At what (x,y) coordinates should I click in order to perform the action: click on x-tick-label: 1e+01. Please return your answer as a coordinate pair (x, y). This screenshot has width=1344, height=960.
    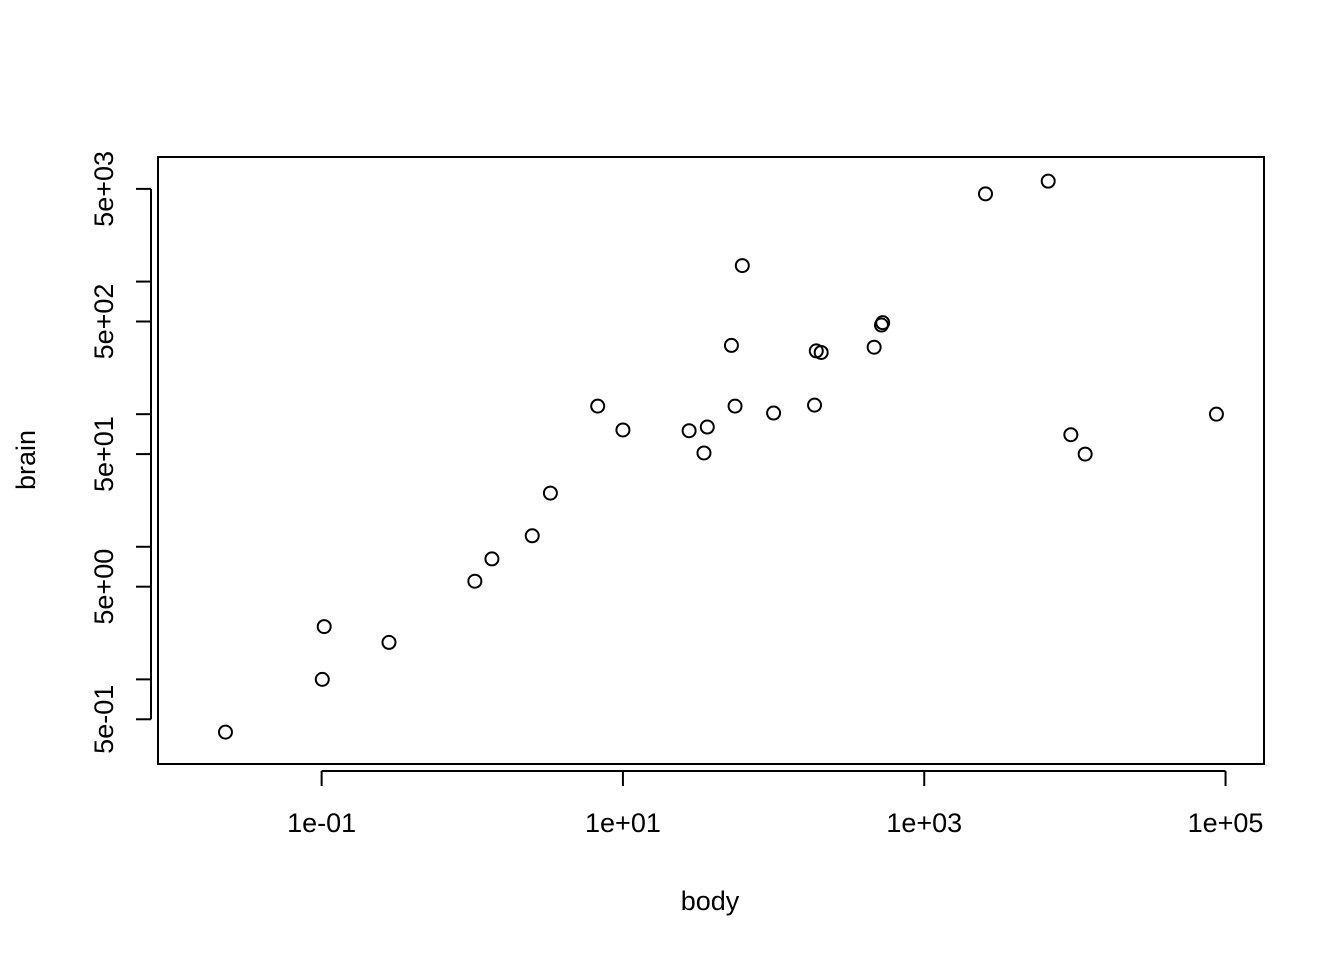
    Looking at the image, I should click on (623, 823).